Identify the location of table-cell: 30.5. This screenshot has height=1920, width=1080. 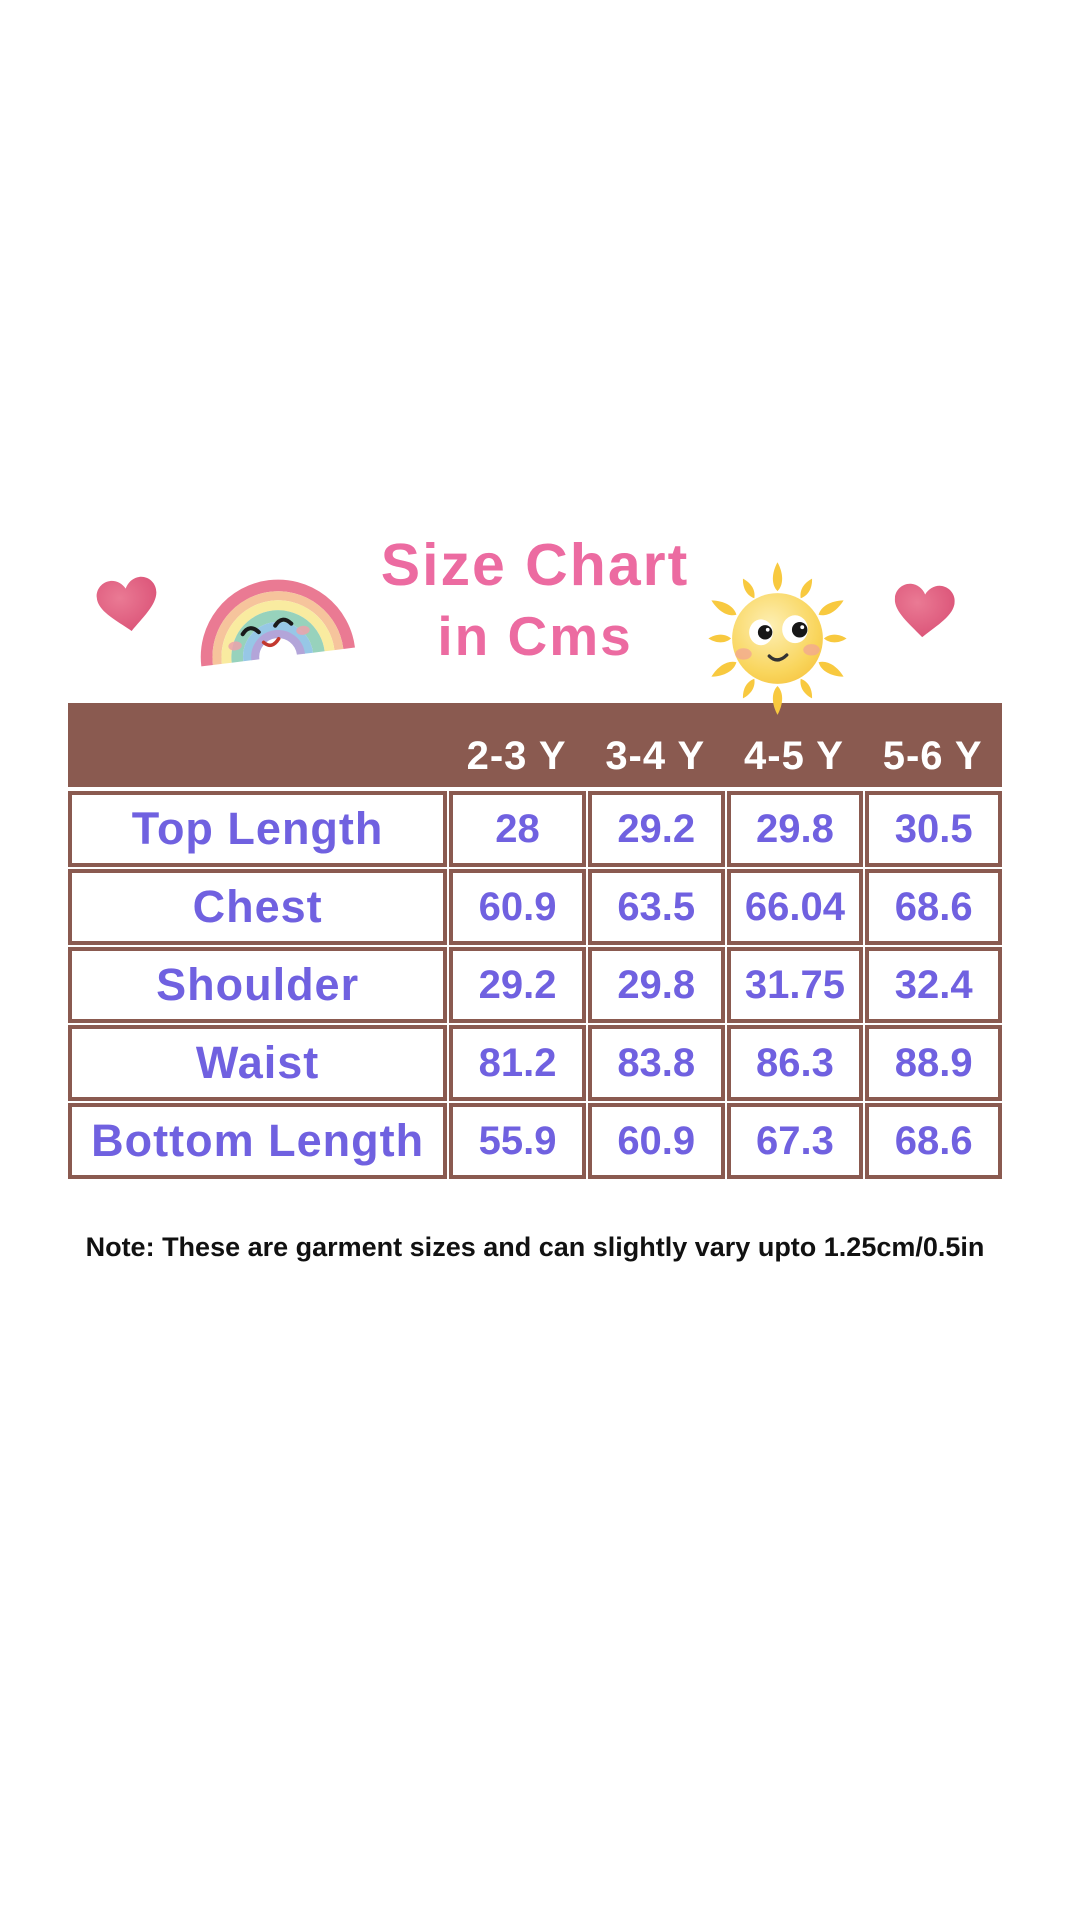
(933, 829).